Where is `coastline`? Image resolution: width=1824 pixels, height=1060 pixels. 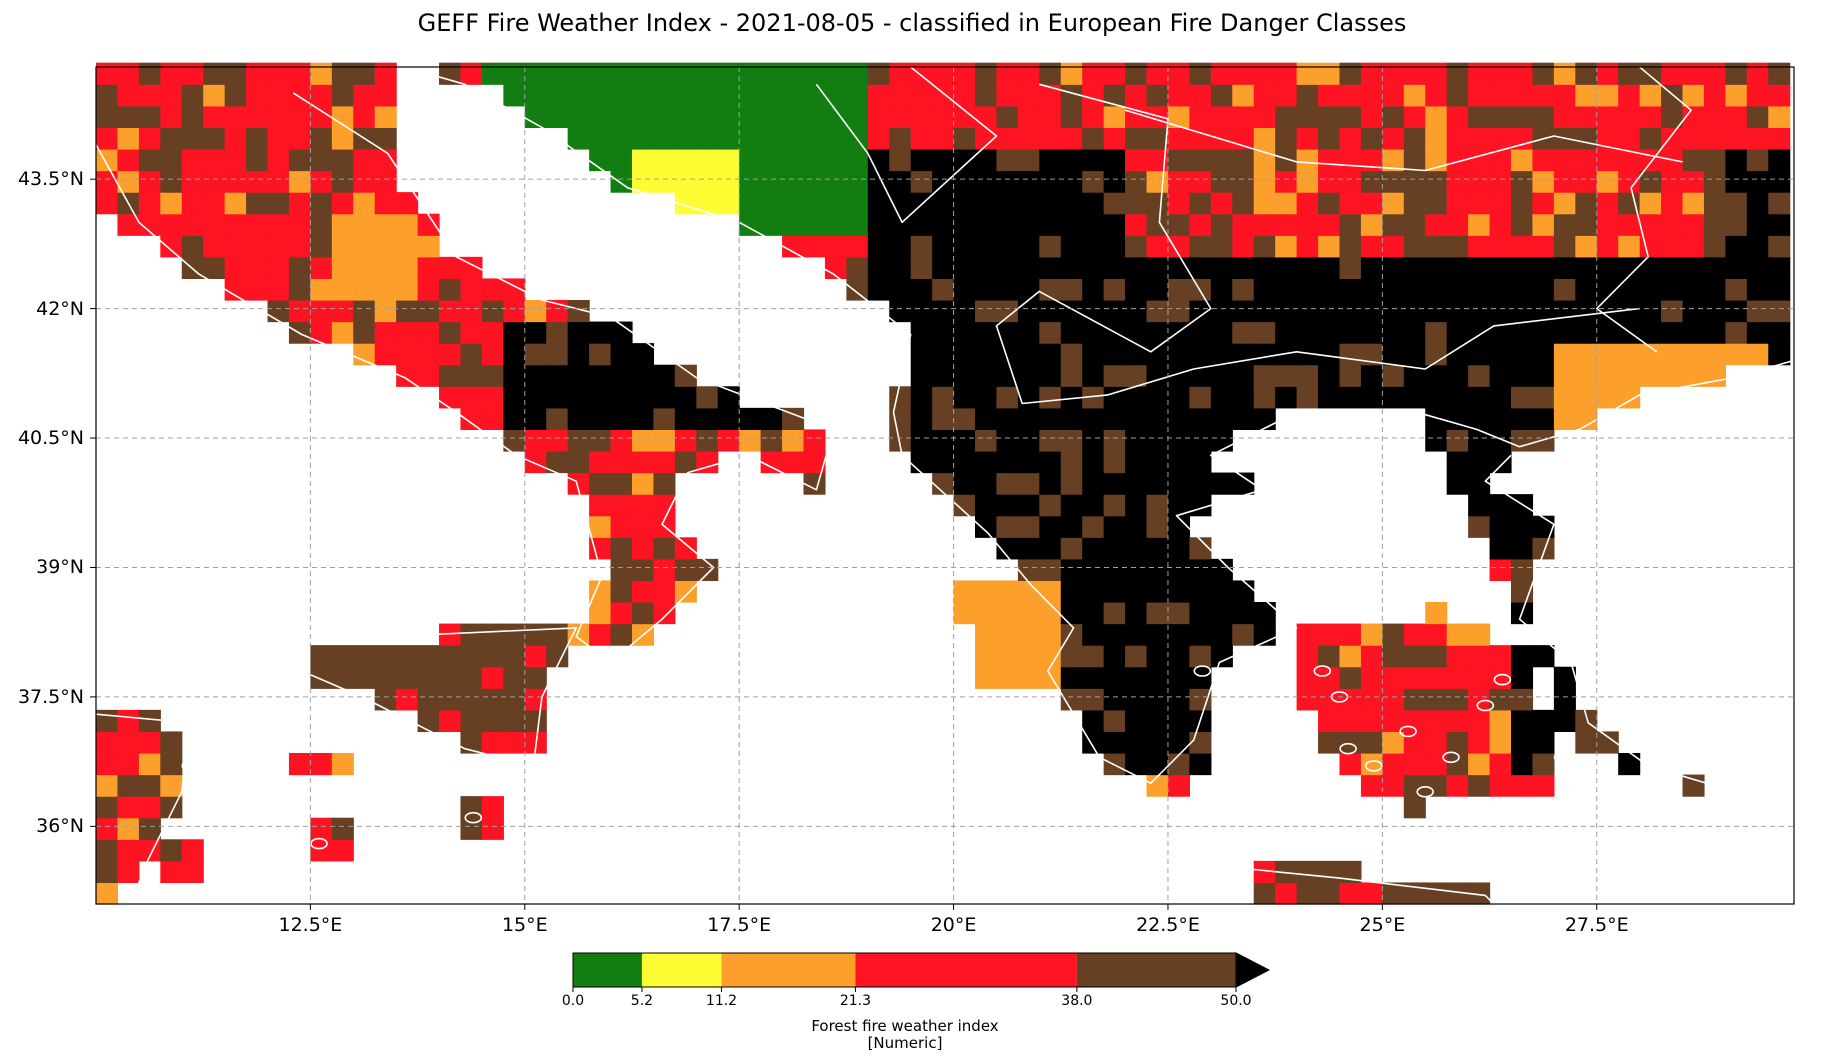
coastline is located at coordinates (143, 809).